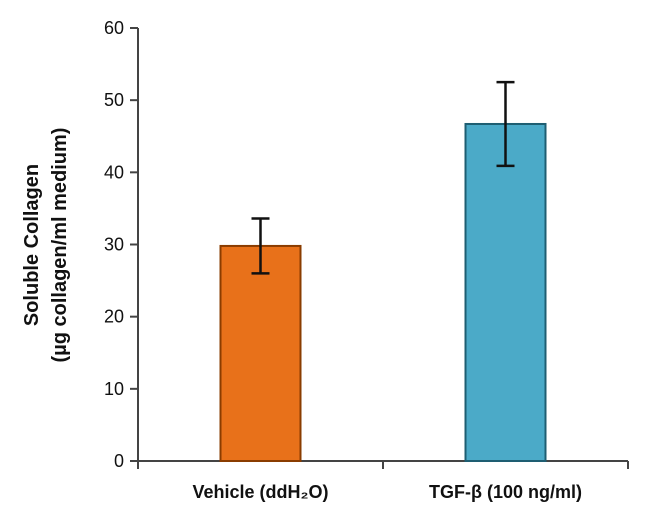 This screenshot has height=525, width=650. Describe the element at coordinates (260, 492) in the screenshot. I see `x-category-label: Vehicle (ddH₂O)` at that location.